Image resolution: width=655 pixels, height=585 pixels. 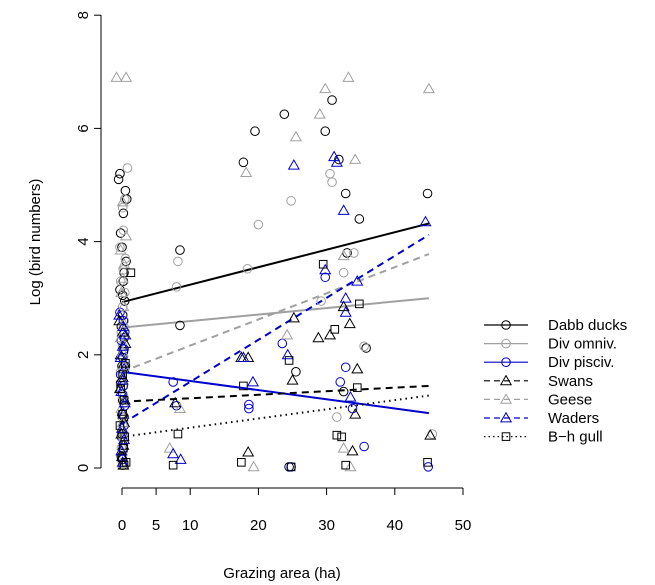 I want to click on legend-item: Div pisciv., so click(x=549, y=362).